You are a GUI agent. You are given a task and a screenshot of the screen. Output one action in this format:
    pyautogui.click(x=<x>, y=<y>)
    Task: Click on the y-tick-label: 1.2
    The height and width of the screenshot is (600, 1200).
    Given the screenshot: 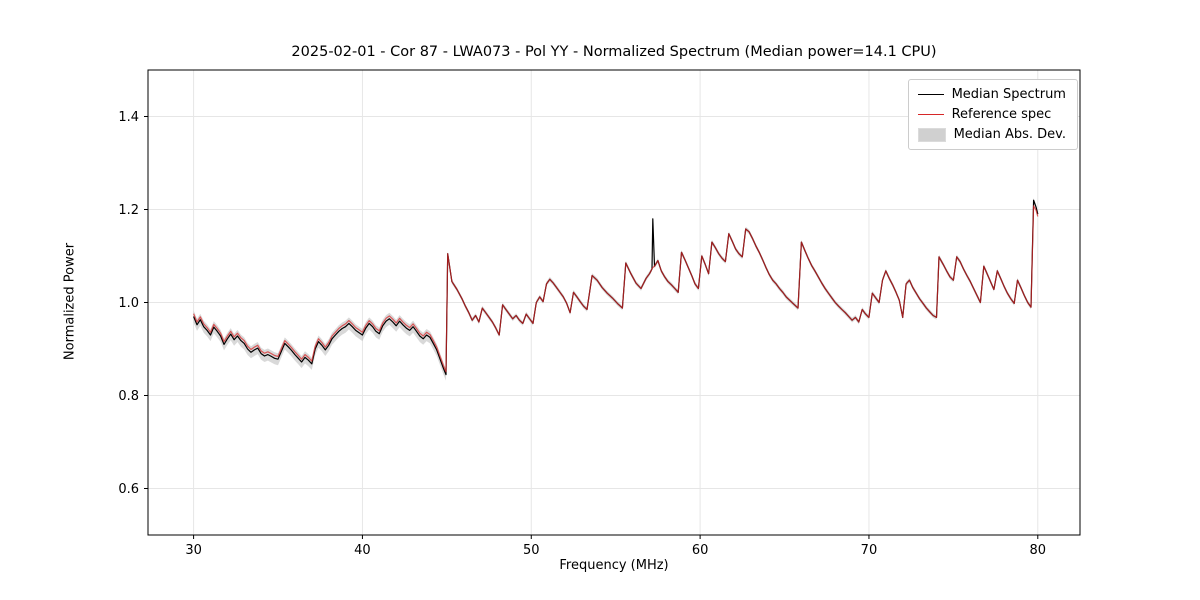 What is the action you would take?
    pyautogui.click(x=128, y=210)
    